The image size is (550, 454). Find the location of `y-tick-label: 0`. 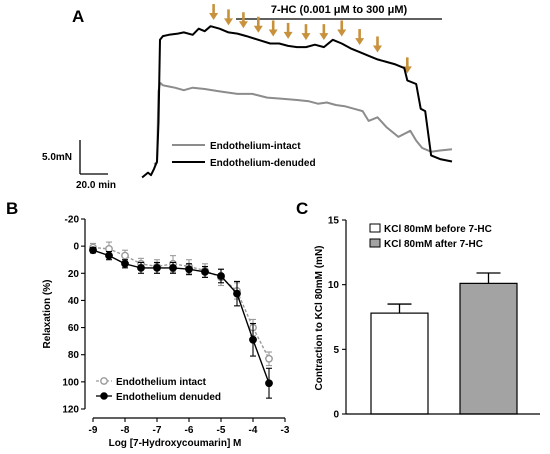

y-tick-label: 0 is located at coordinates (76, 247).